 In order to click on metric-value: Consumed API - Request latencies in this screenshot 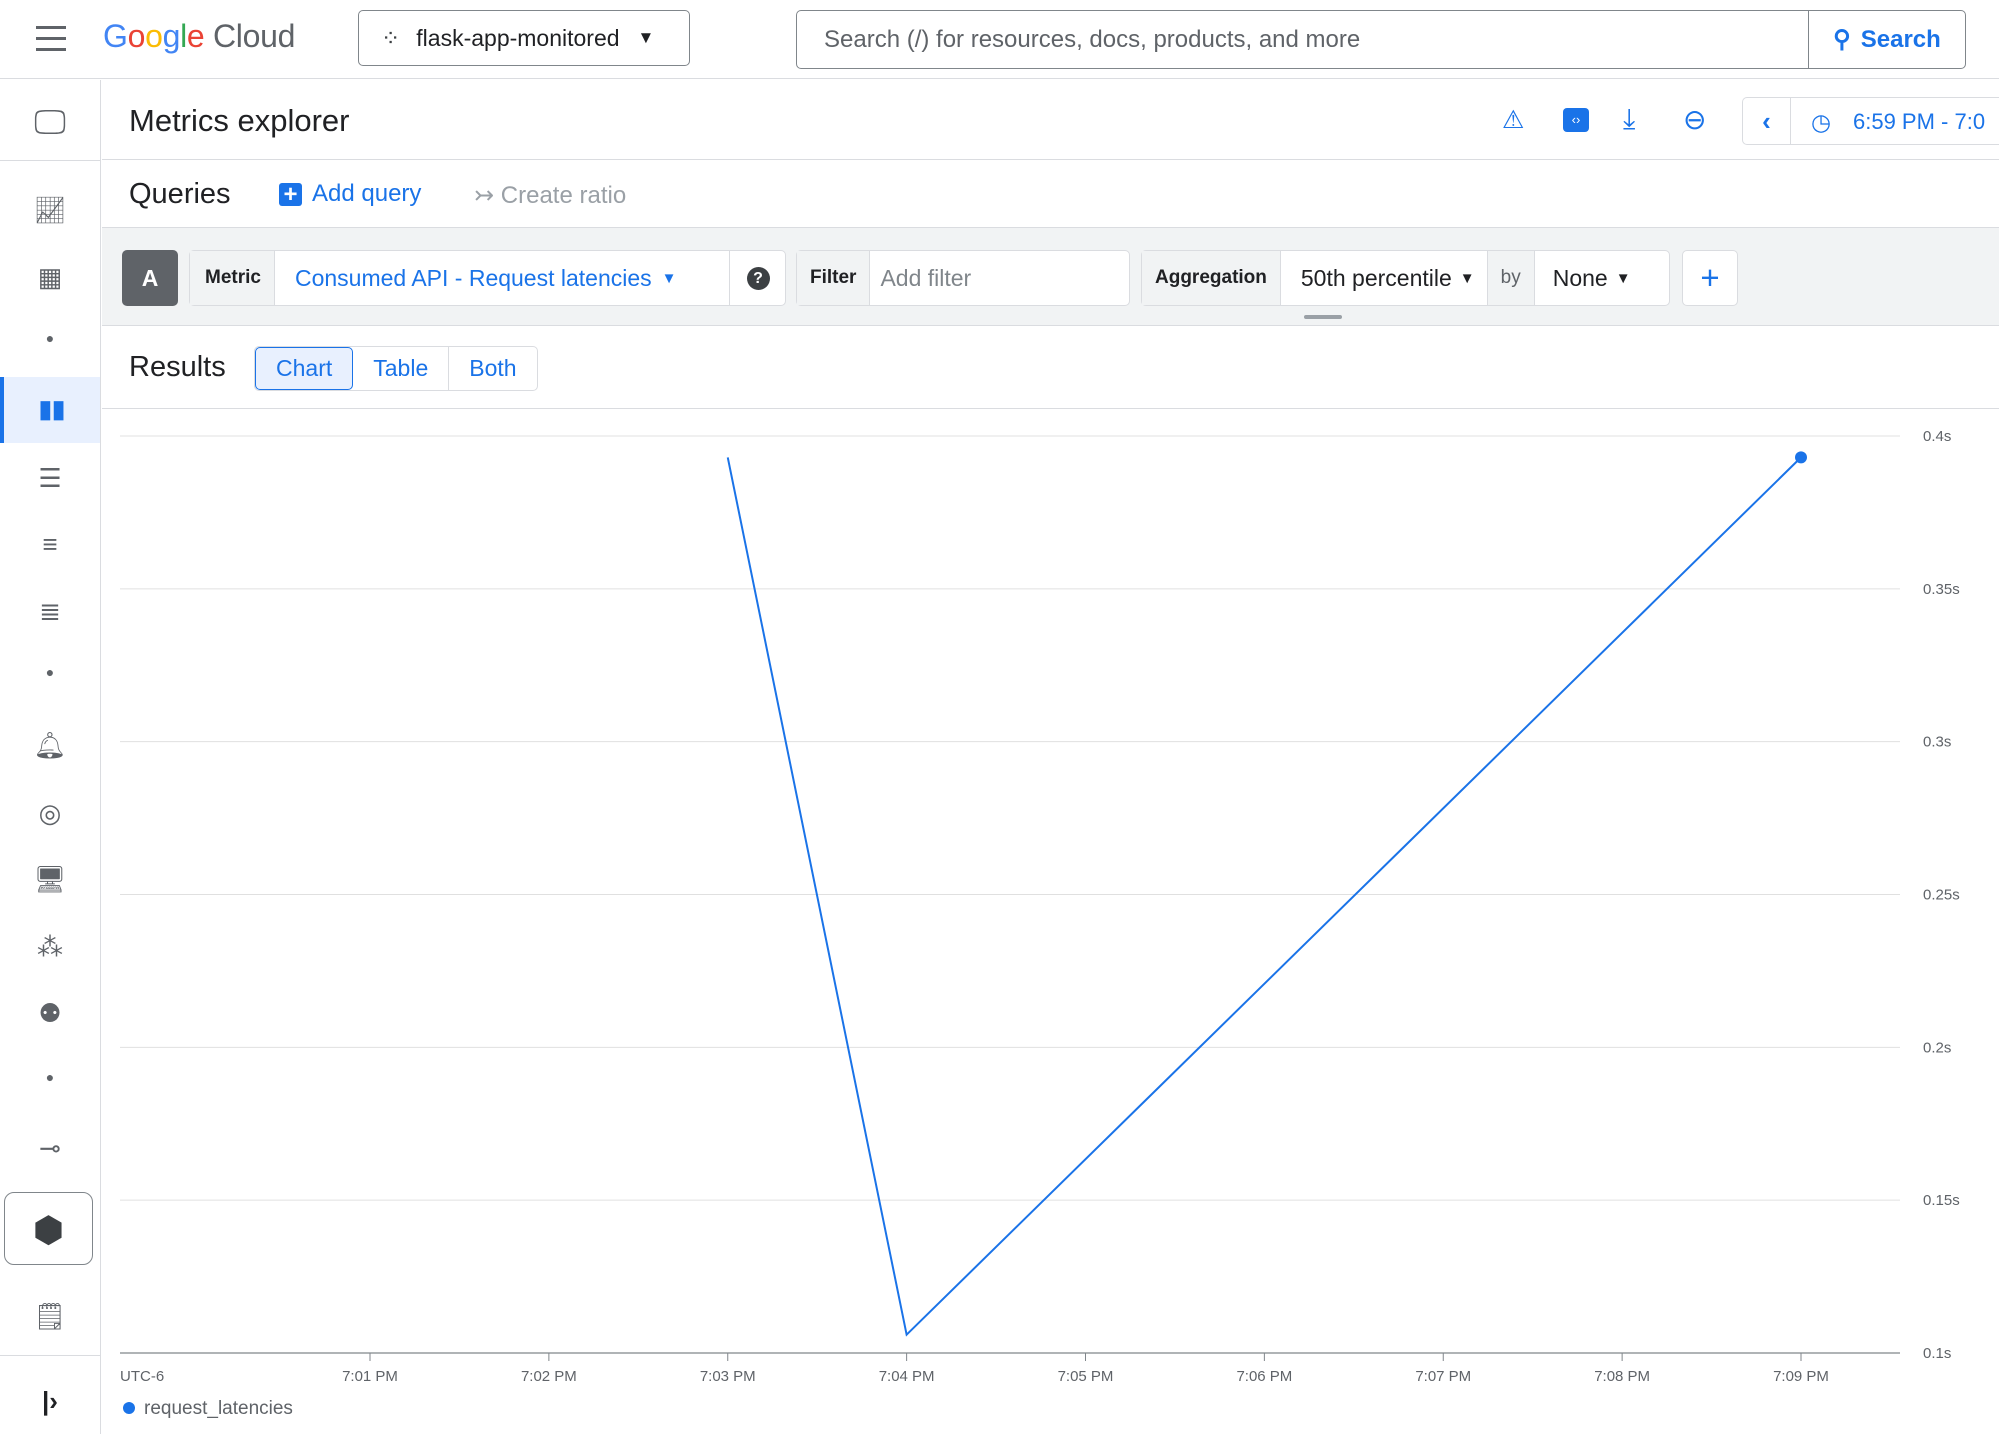, I will do `click(473, 277)`.